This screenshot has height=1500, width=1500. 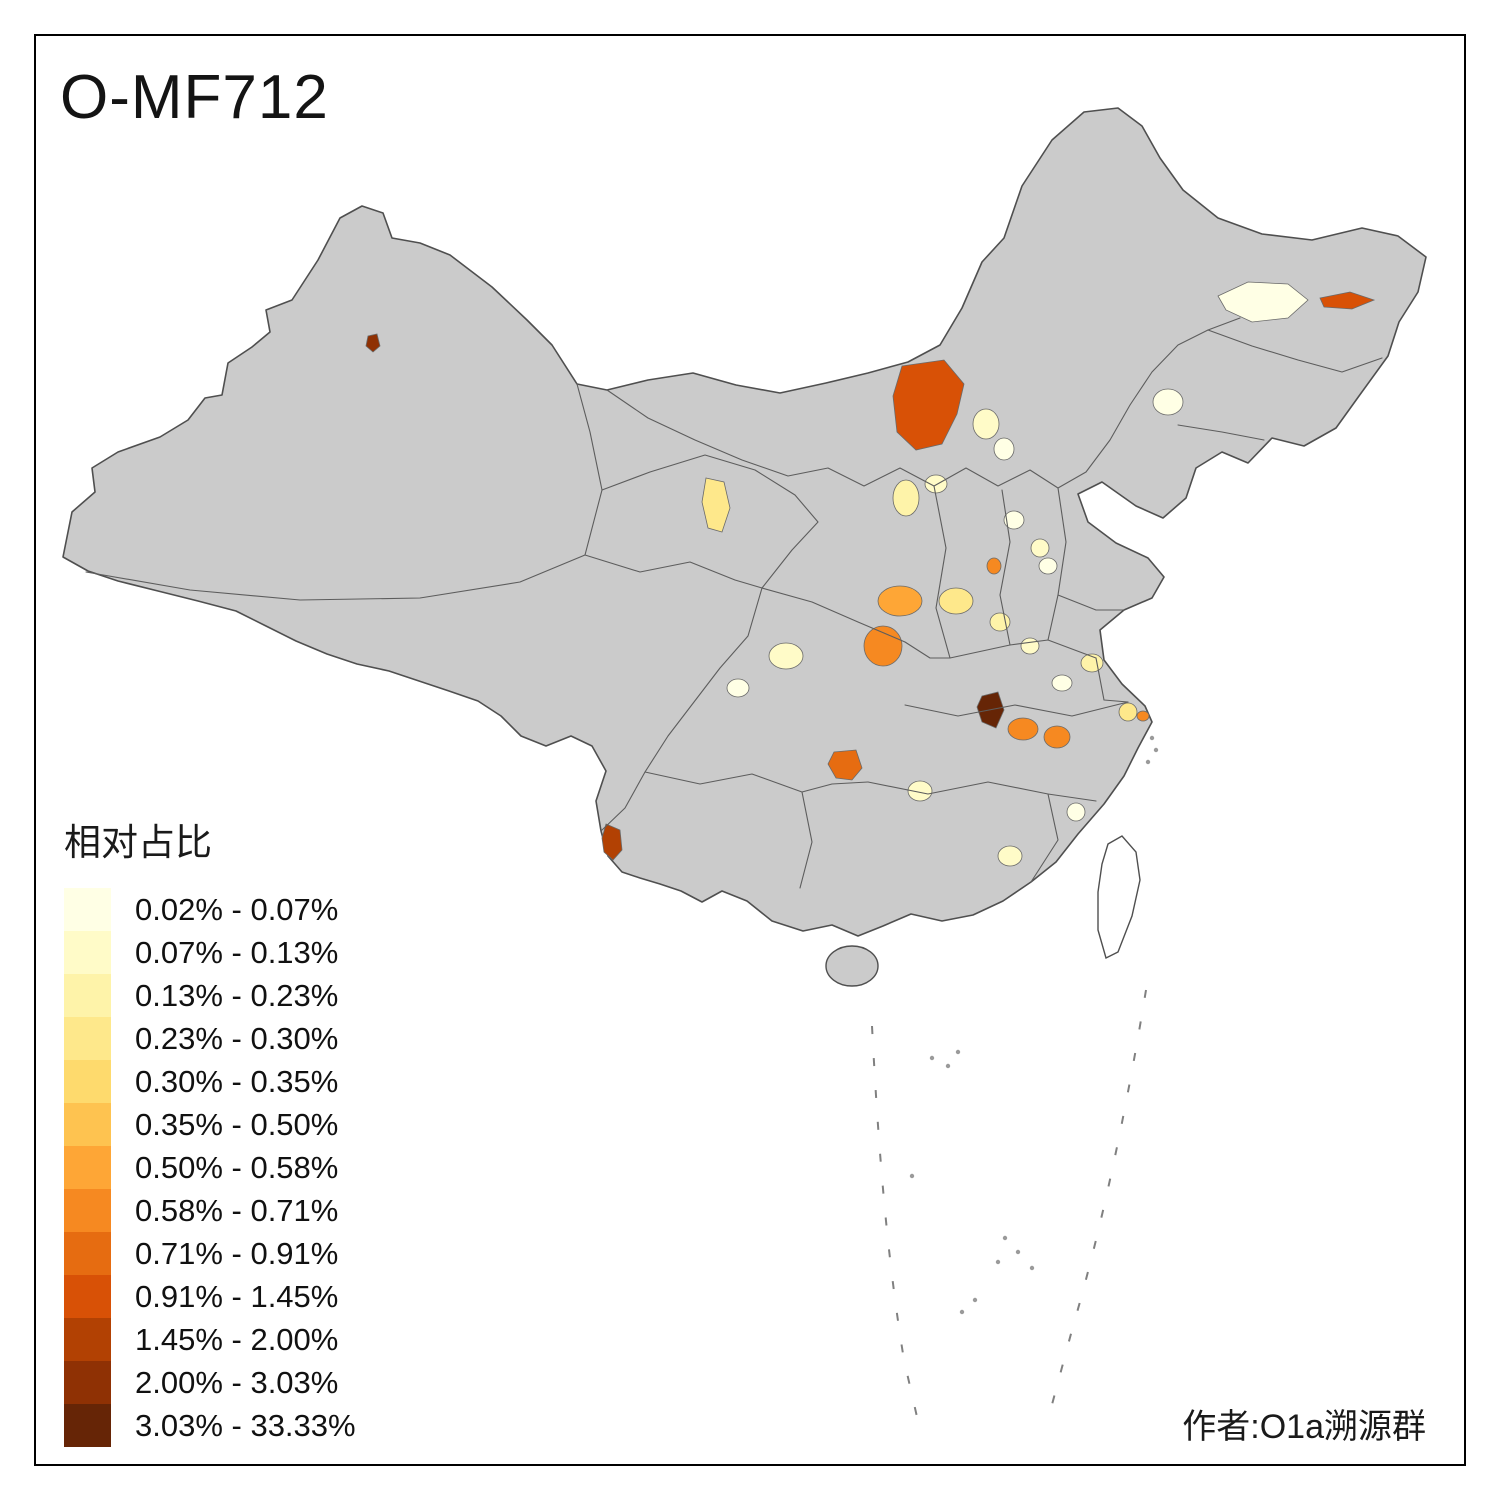 I want to click on legend-label: 0.91% - 1.45%, so click(x=237, y=1296).